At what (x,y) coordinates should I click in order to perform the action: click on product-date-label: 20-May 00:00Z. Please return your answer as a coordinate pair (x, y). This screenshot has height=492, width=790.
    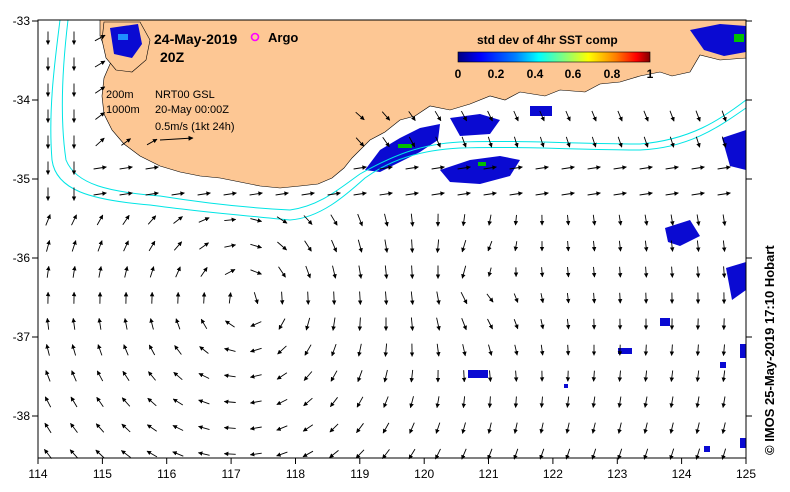
    Looking at the image, I should click on (192, 110).